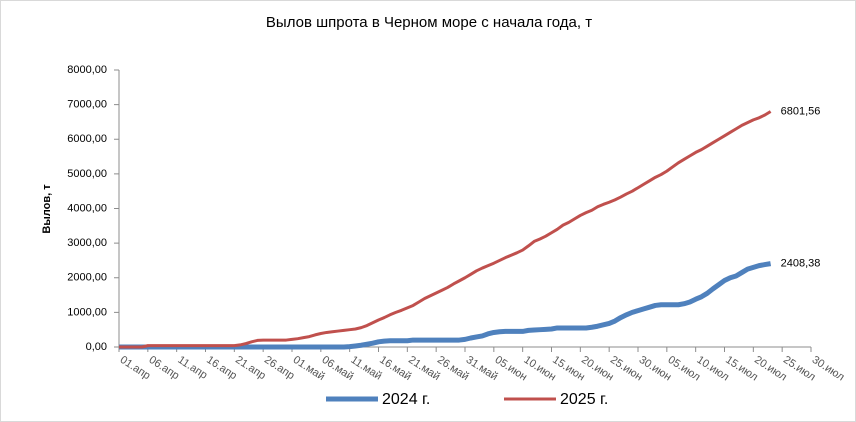  What do you see at coordinates (568, 369) in the screenshot?
I see `x-tick-label: 15.июн` at bounding box center [568, 369].